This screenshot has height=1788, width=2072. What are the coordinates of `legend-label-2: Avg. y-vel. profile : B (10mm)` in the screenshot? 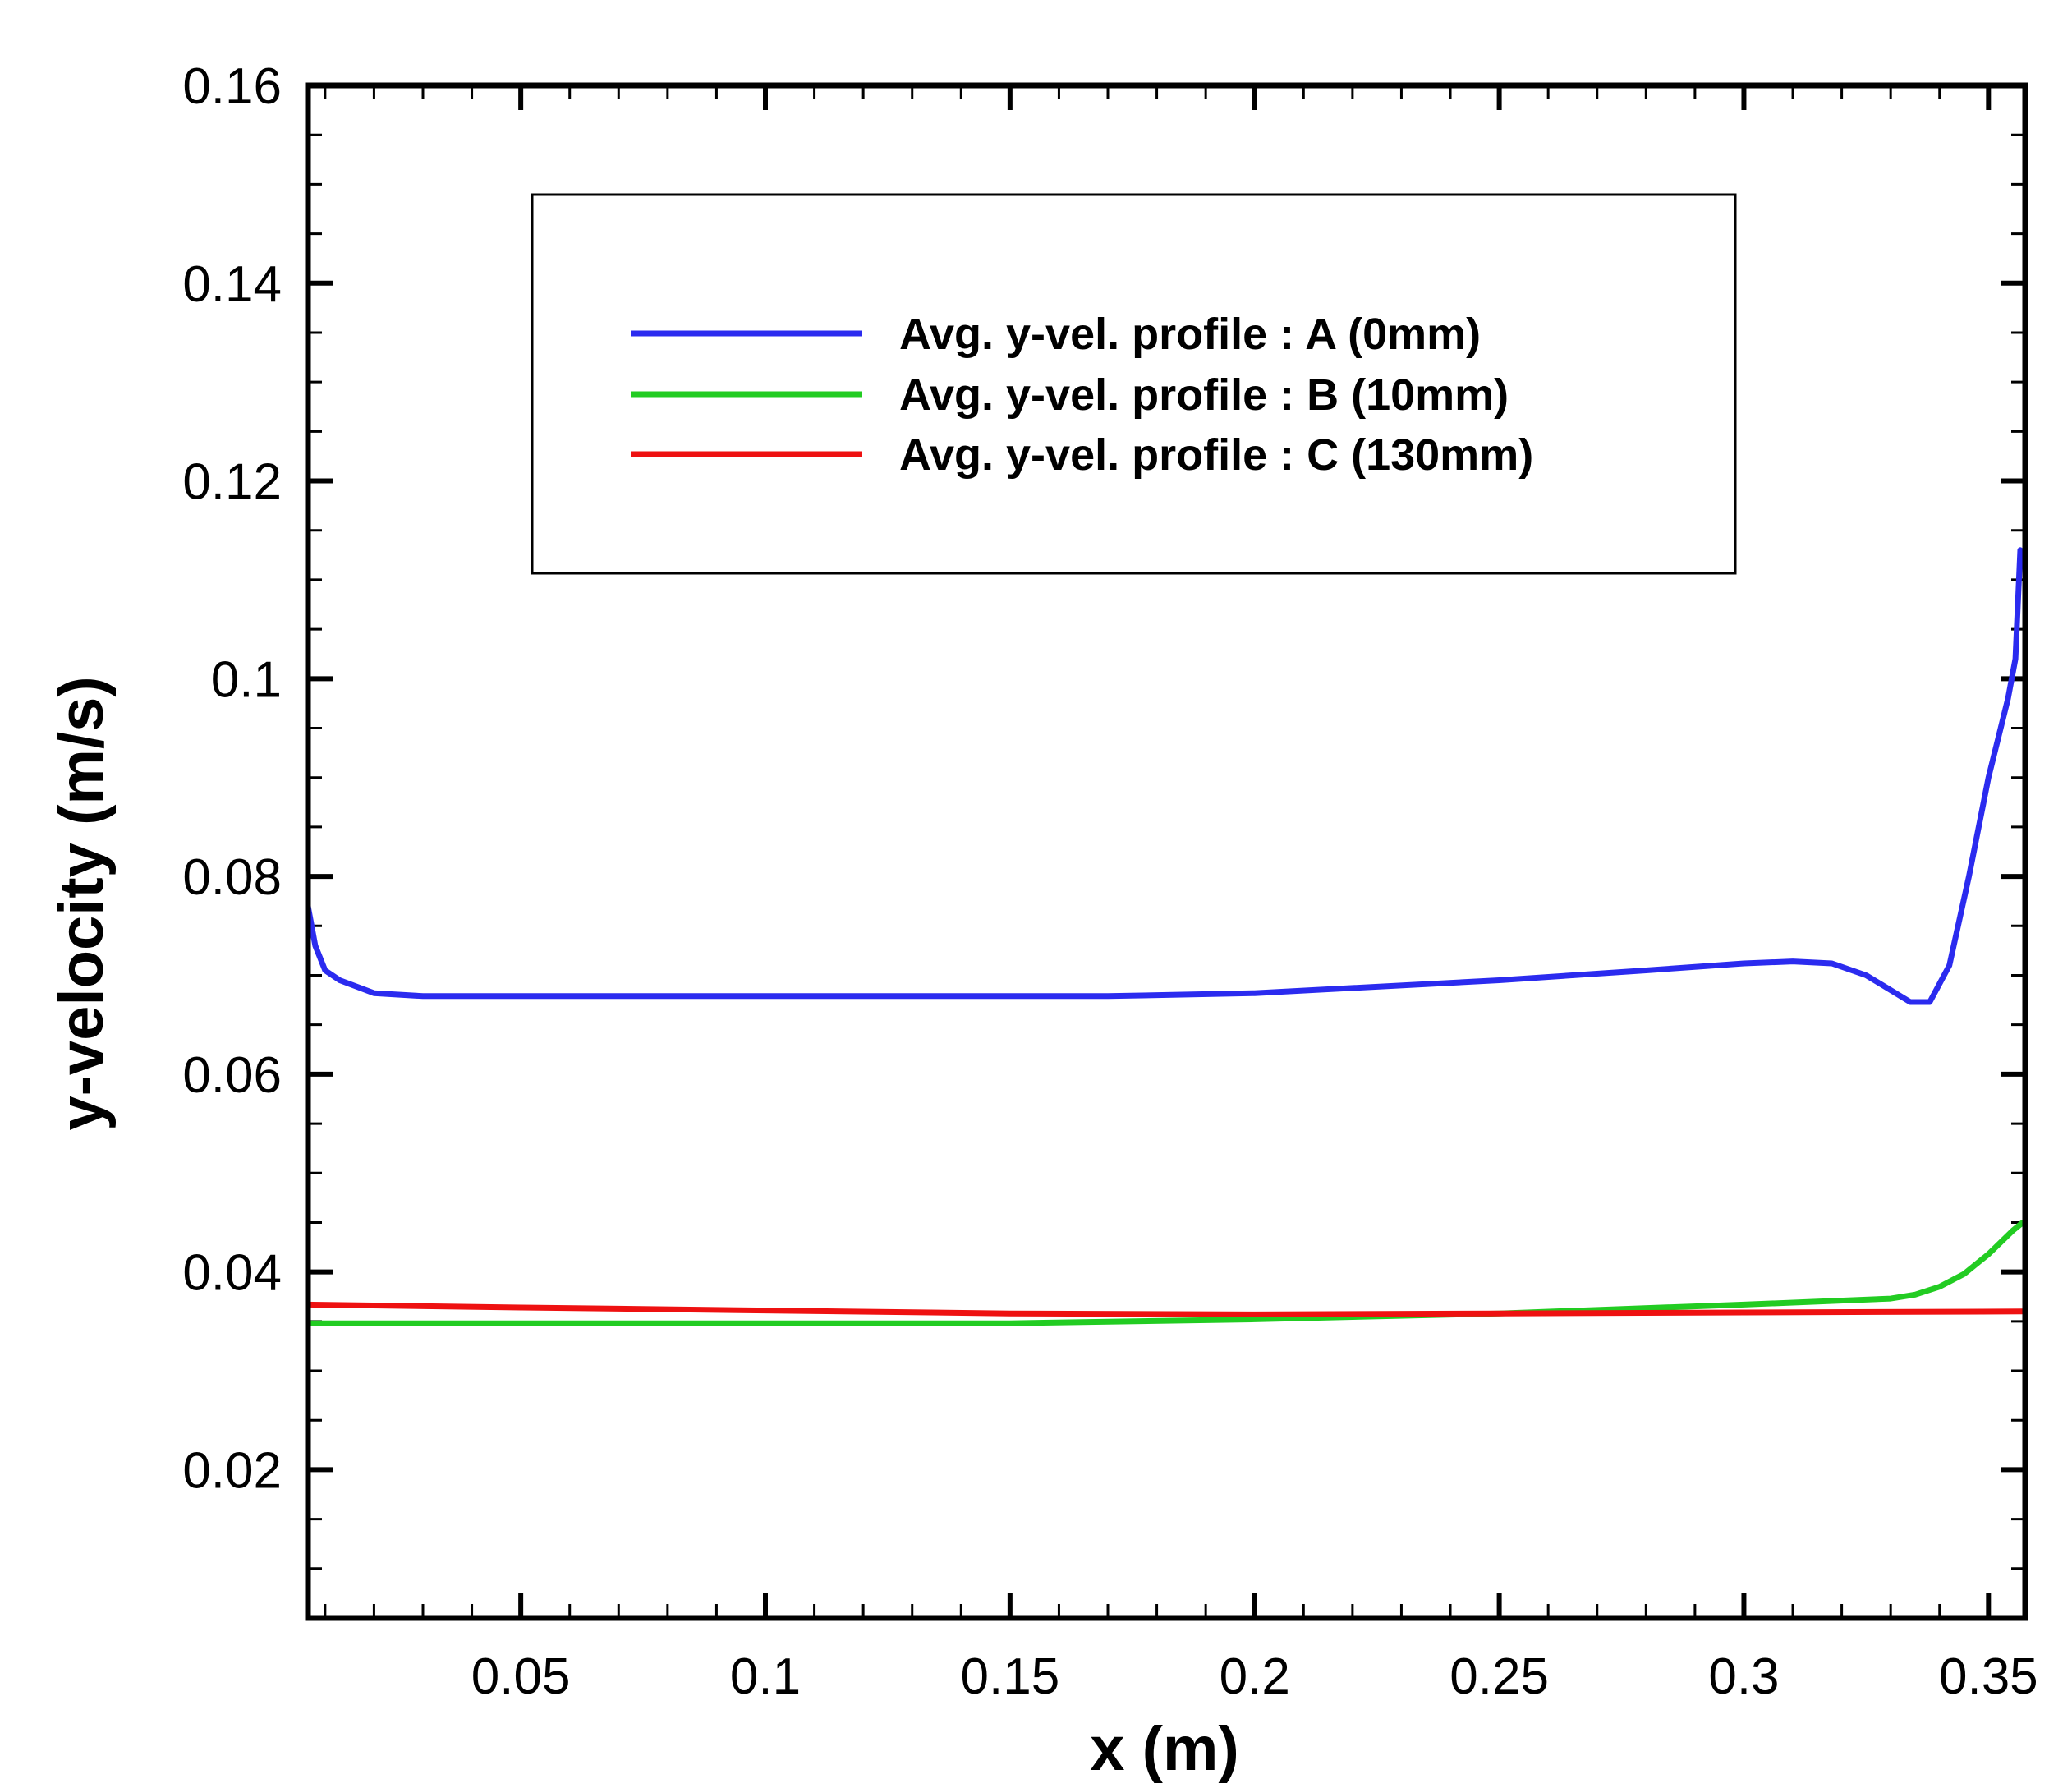 It's located at (1204, 395).